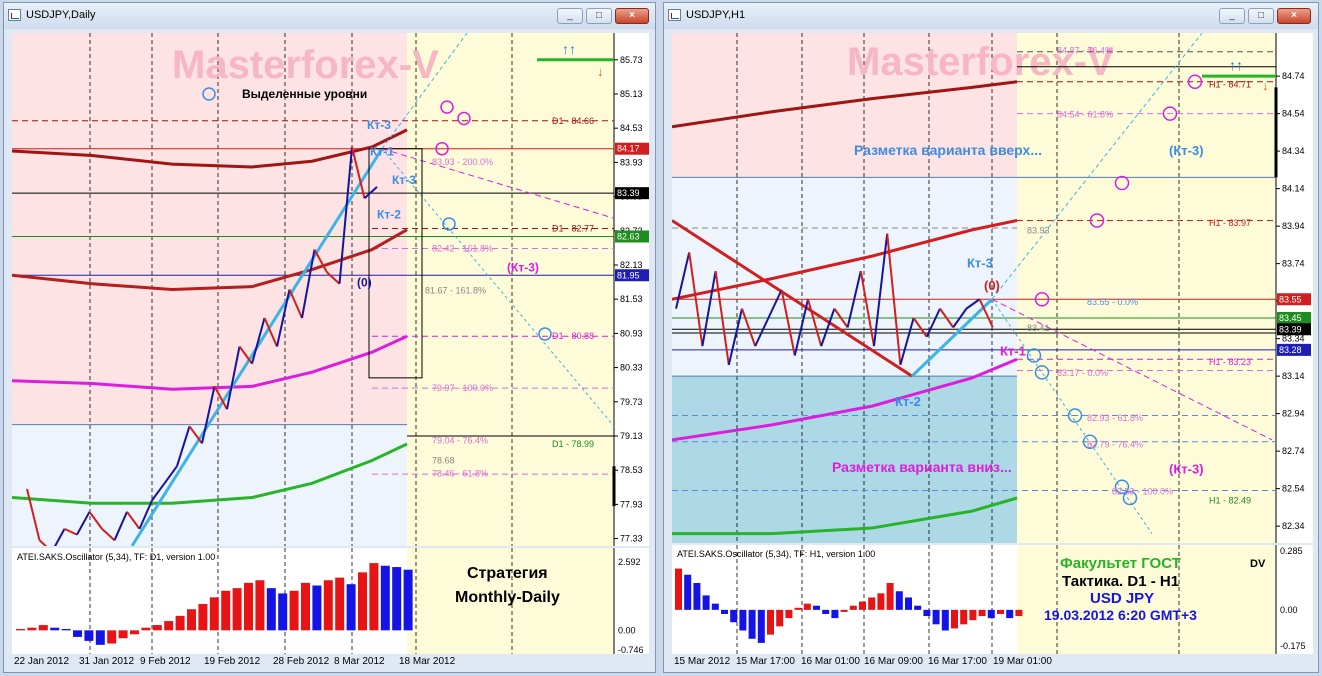  I want to click on y-tick-label: 83.14, so click(1293, 376).